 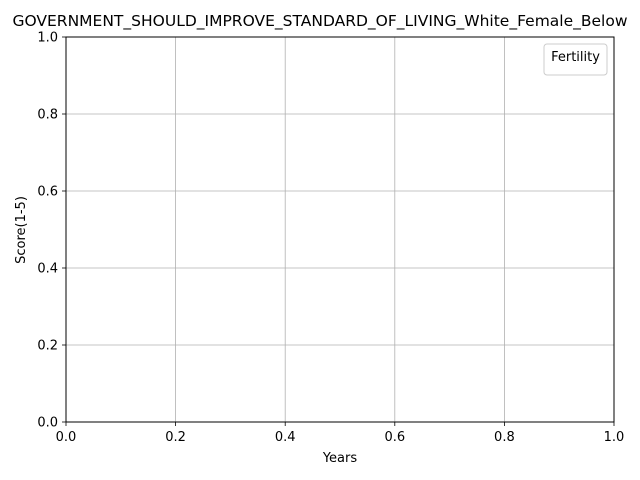 I want to click on x-tick-label: 0.0, so click(x=66, y=437).